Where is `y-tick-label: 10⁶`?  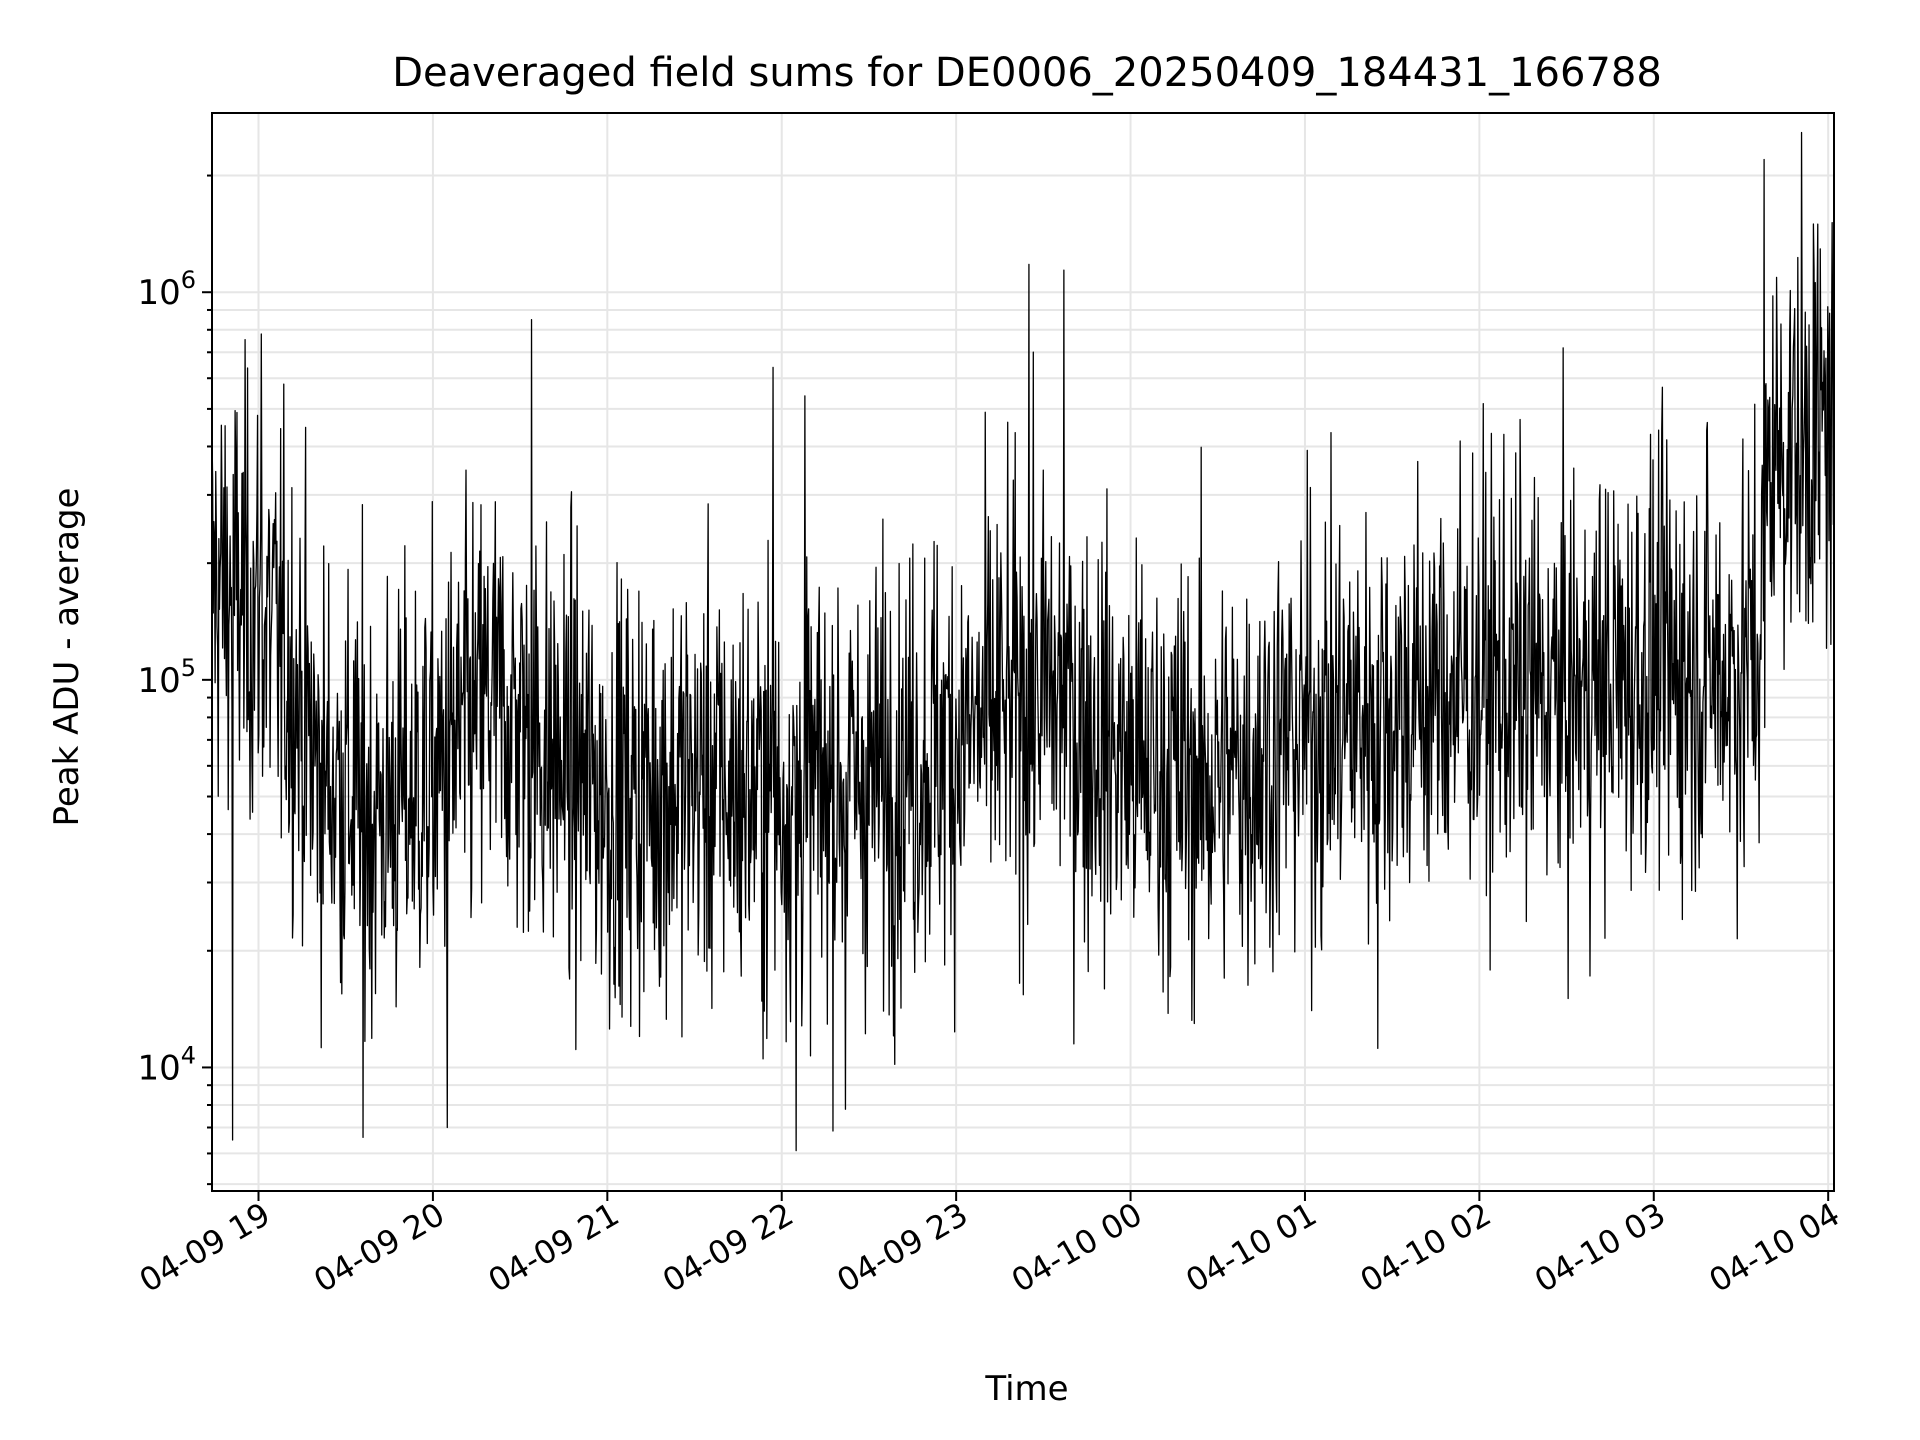
y-tick-label: 10⁶ is located at coordinates (166, 289).